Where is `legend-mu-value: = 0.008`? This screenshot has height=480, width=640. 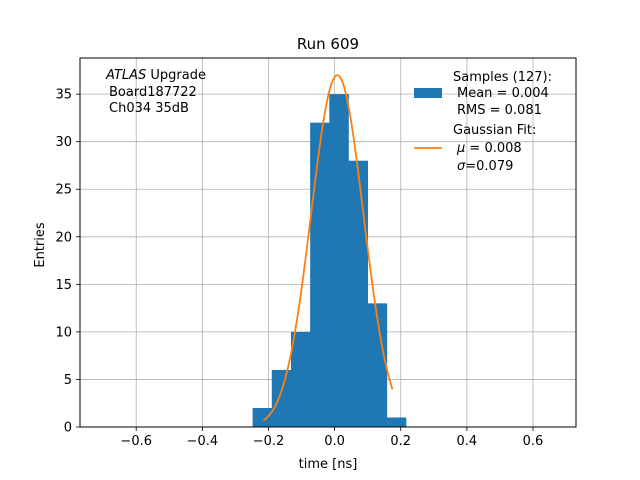 legend-mu-value: = 0.008 is located at coordinates (493, 148).